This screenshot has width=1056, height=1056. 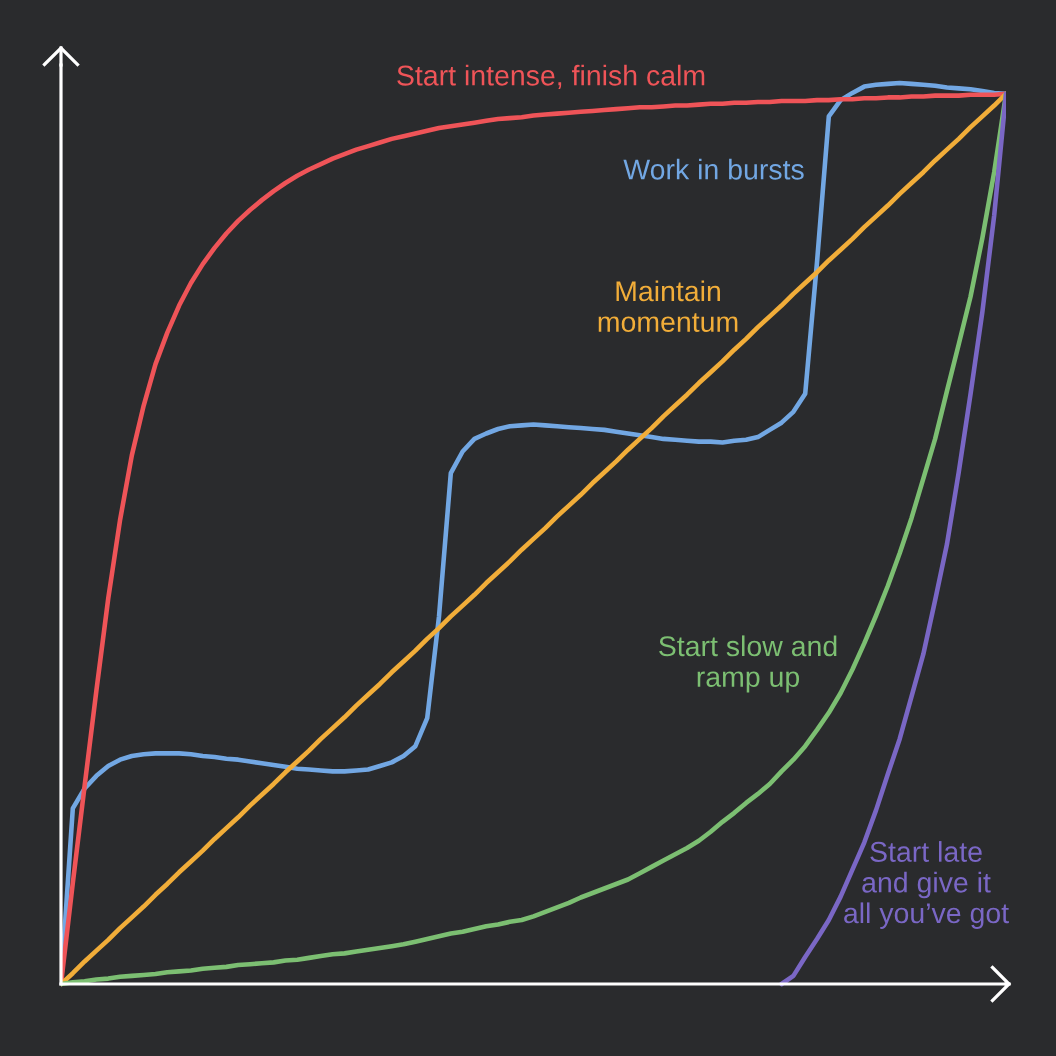 I want to click on series-label: Maintain momentum, so click(x=668, y=306).